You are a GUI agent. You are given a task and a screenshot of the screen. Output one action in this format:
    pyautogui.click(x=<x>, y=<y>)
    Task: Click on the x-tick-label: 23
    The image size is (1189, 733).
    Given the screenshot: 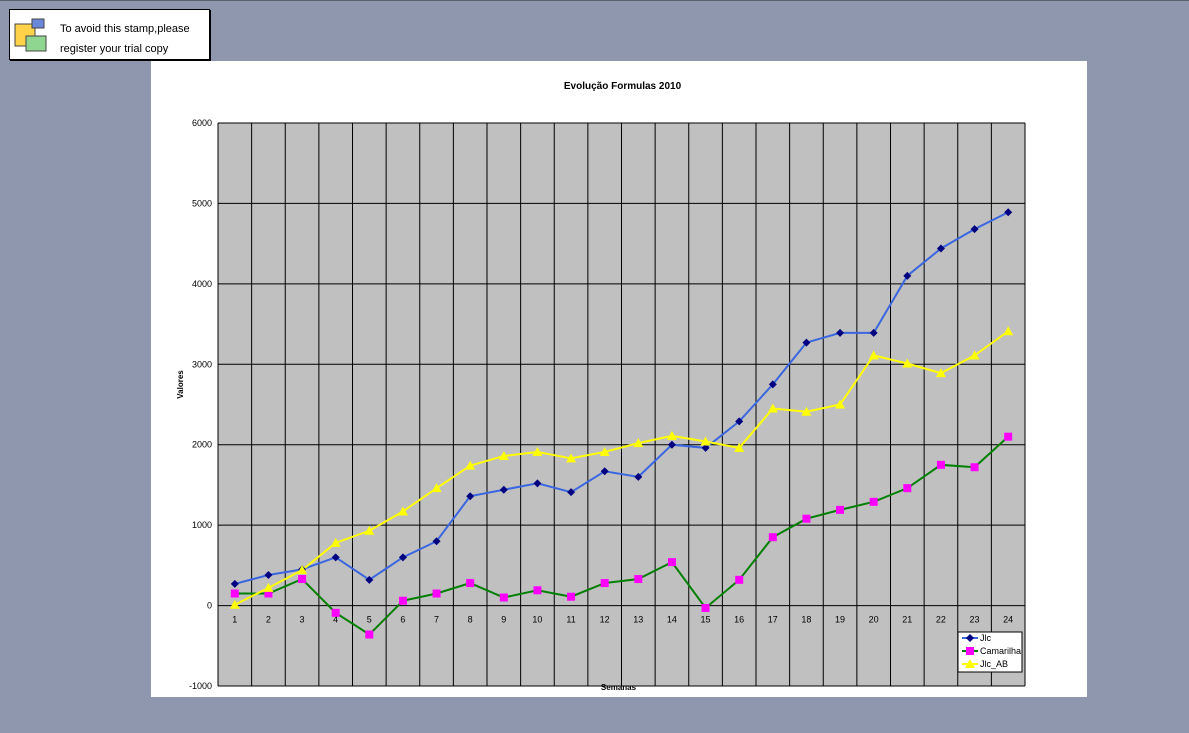 What is the action you would take?
    pyautogui.click(x=975, y=620)
    